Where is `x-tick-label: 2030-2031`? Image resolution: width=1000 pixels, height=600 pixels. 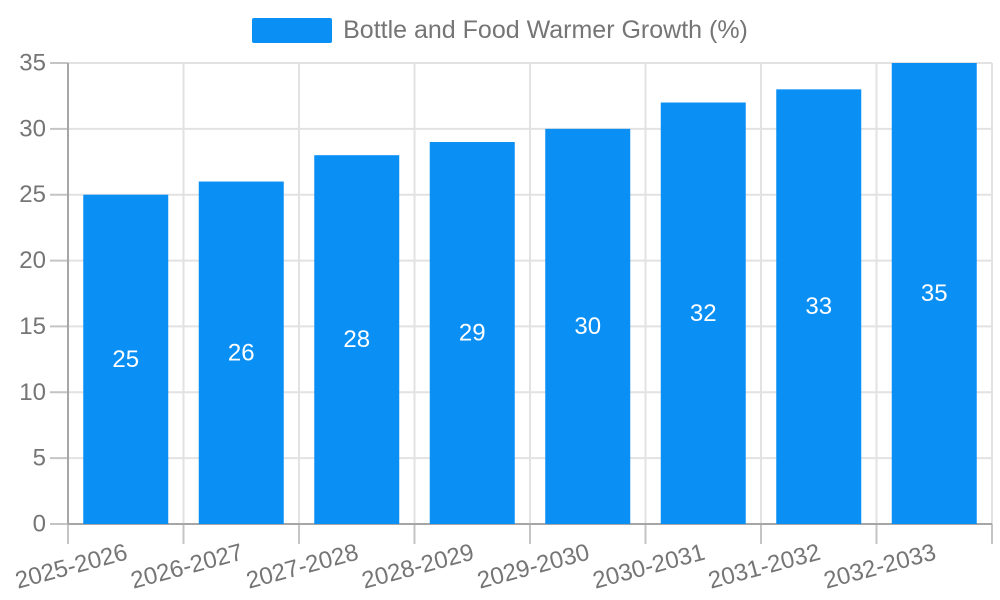 x-tick-label: 2030-2031 is located at coordinates (649, 567).